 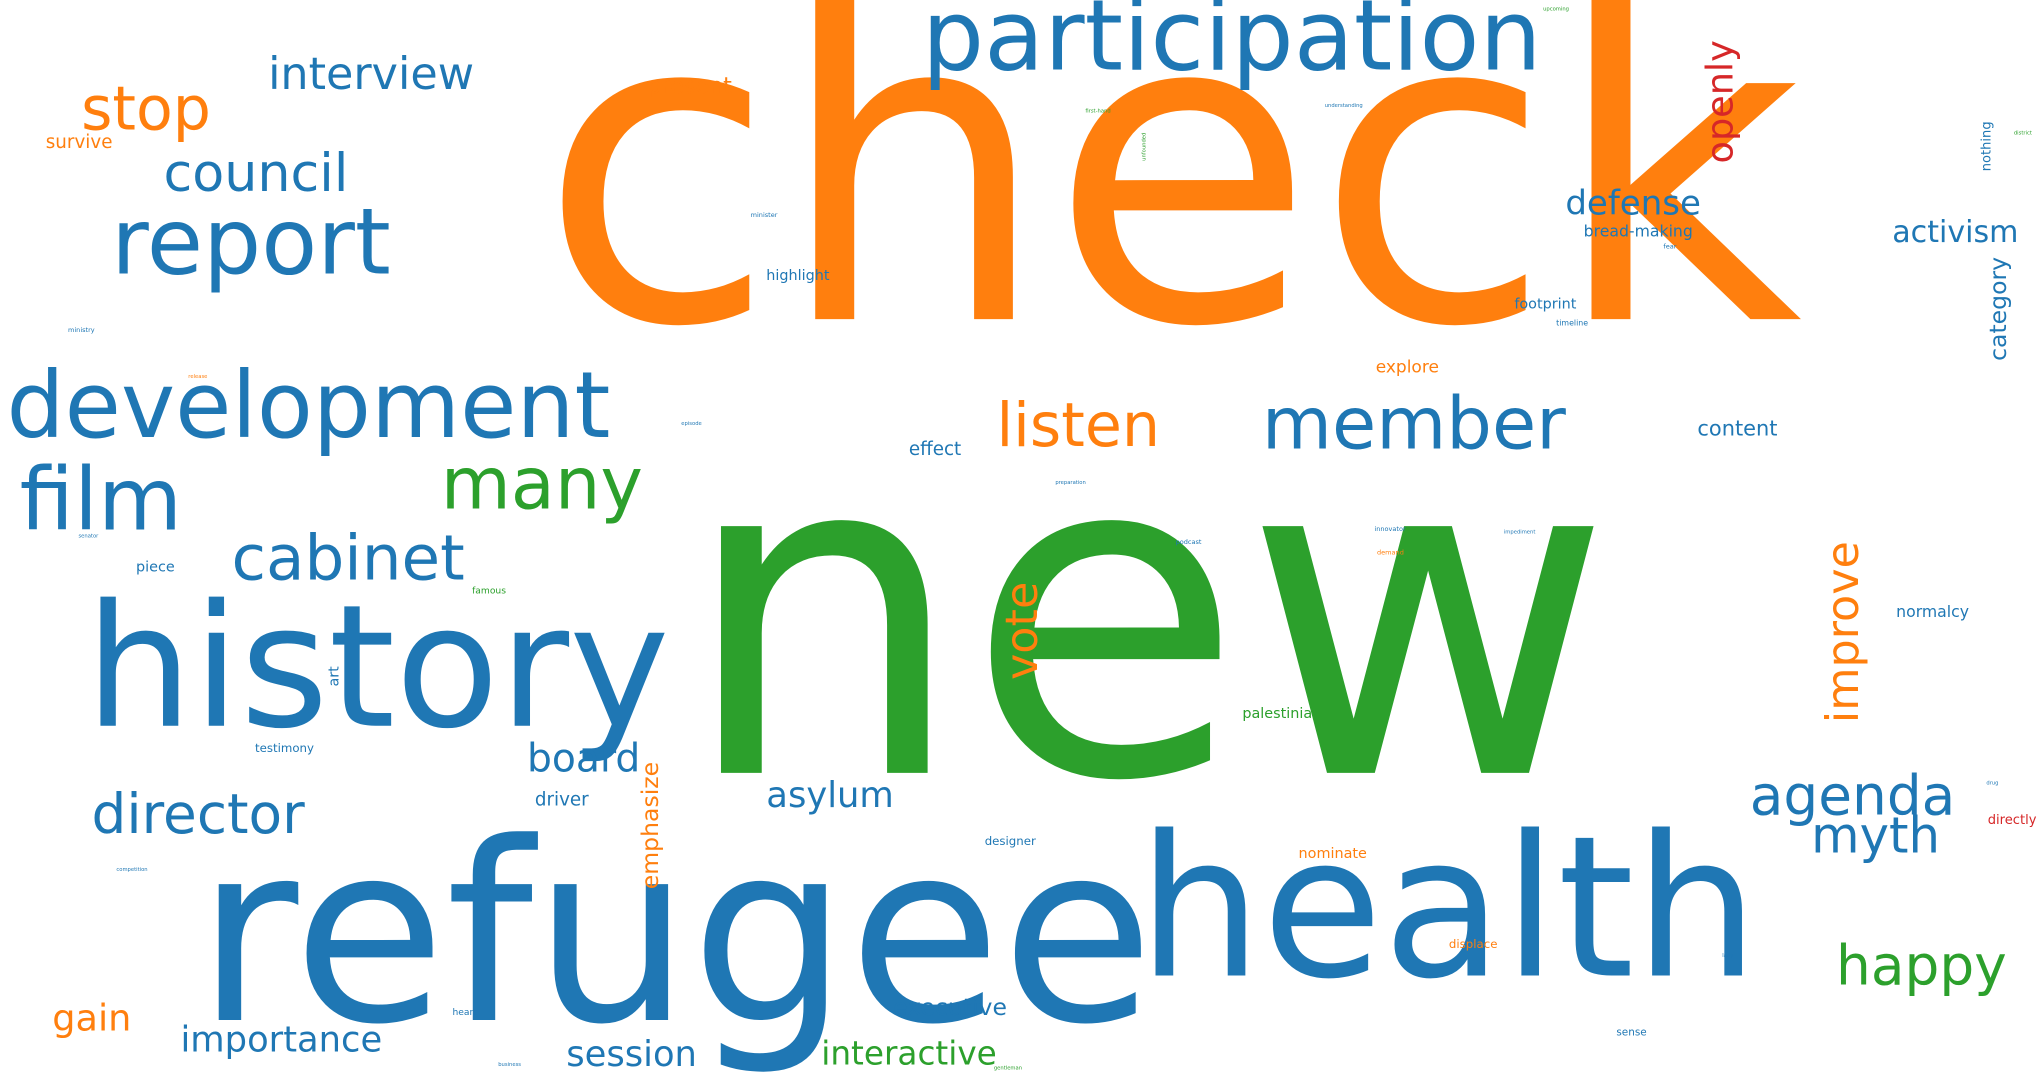 I want to click on word-palestinian: palestinian, so click(x=1282, y=713).